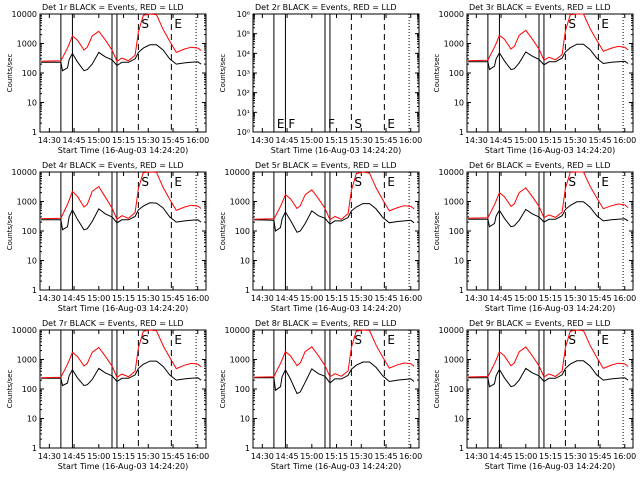 This screenshot has width=640, height=484. What do you see at coordinates (113, 165) in the screenshot?
I see `chart-title: Det 4r BLACK = Events, RED = LLD` at bounding box center [113, 165].